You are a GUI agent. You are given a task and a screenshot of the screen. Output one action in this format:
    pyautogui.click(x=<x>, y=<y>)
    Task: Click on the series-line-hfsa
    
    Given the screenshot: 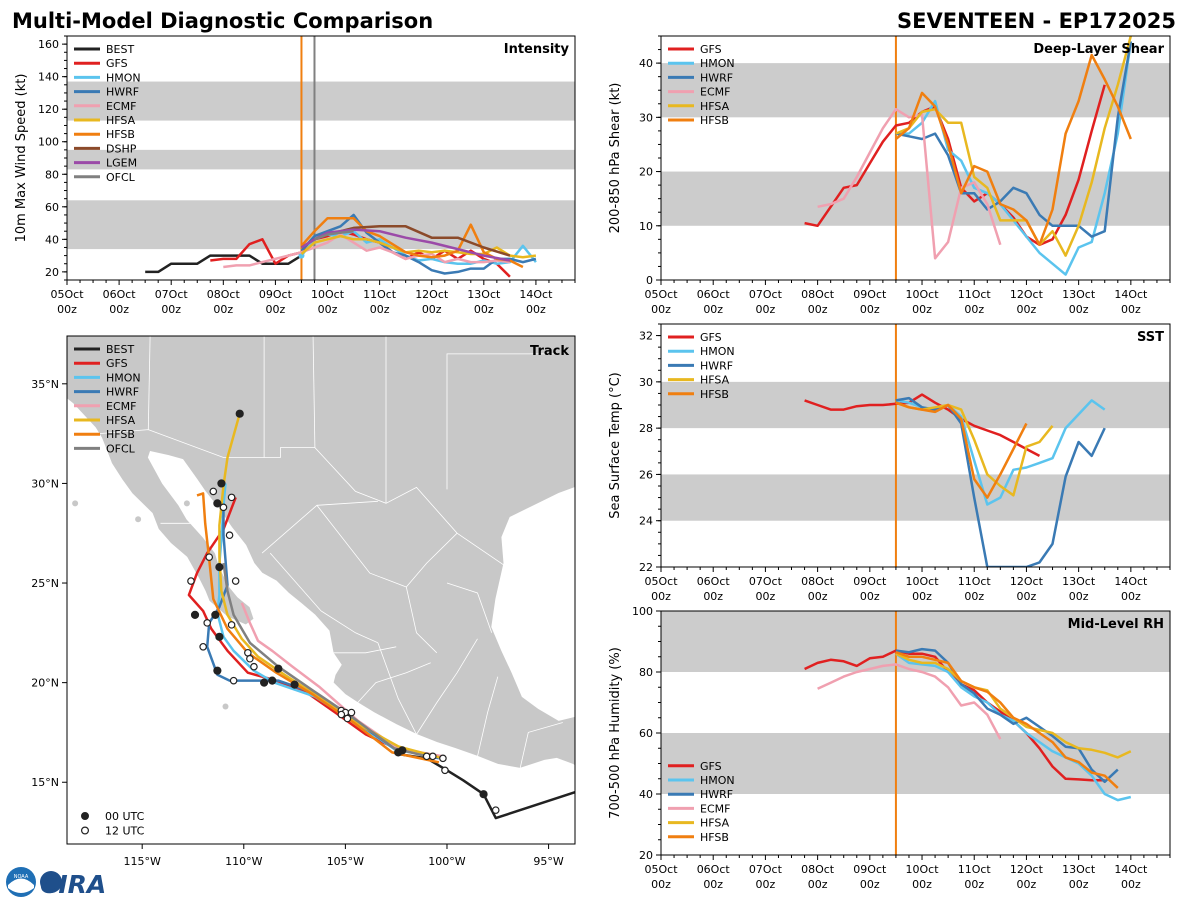 What is the action you would take?
    pyautogui.click(x=418, y=246)
    